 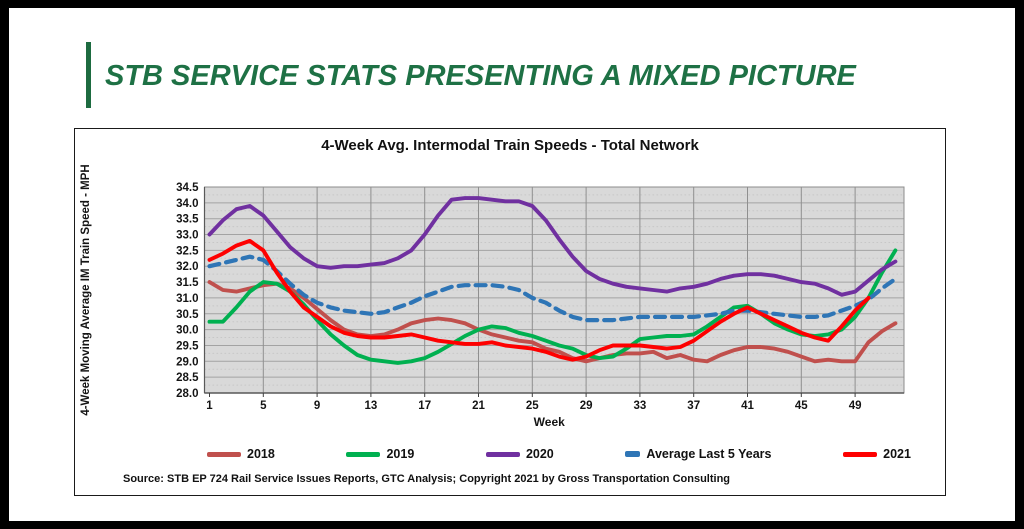 I want to click on svg-text: 31.0, so click(x=187, y=299).